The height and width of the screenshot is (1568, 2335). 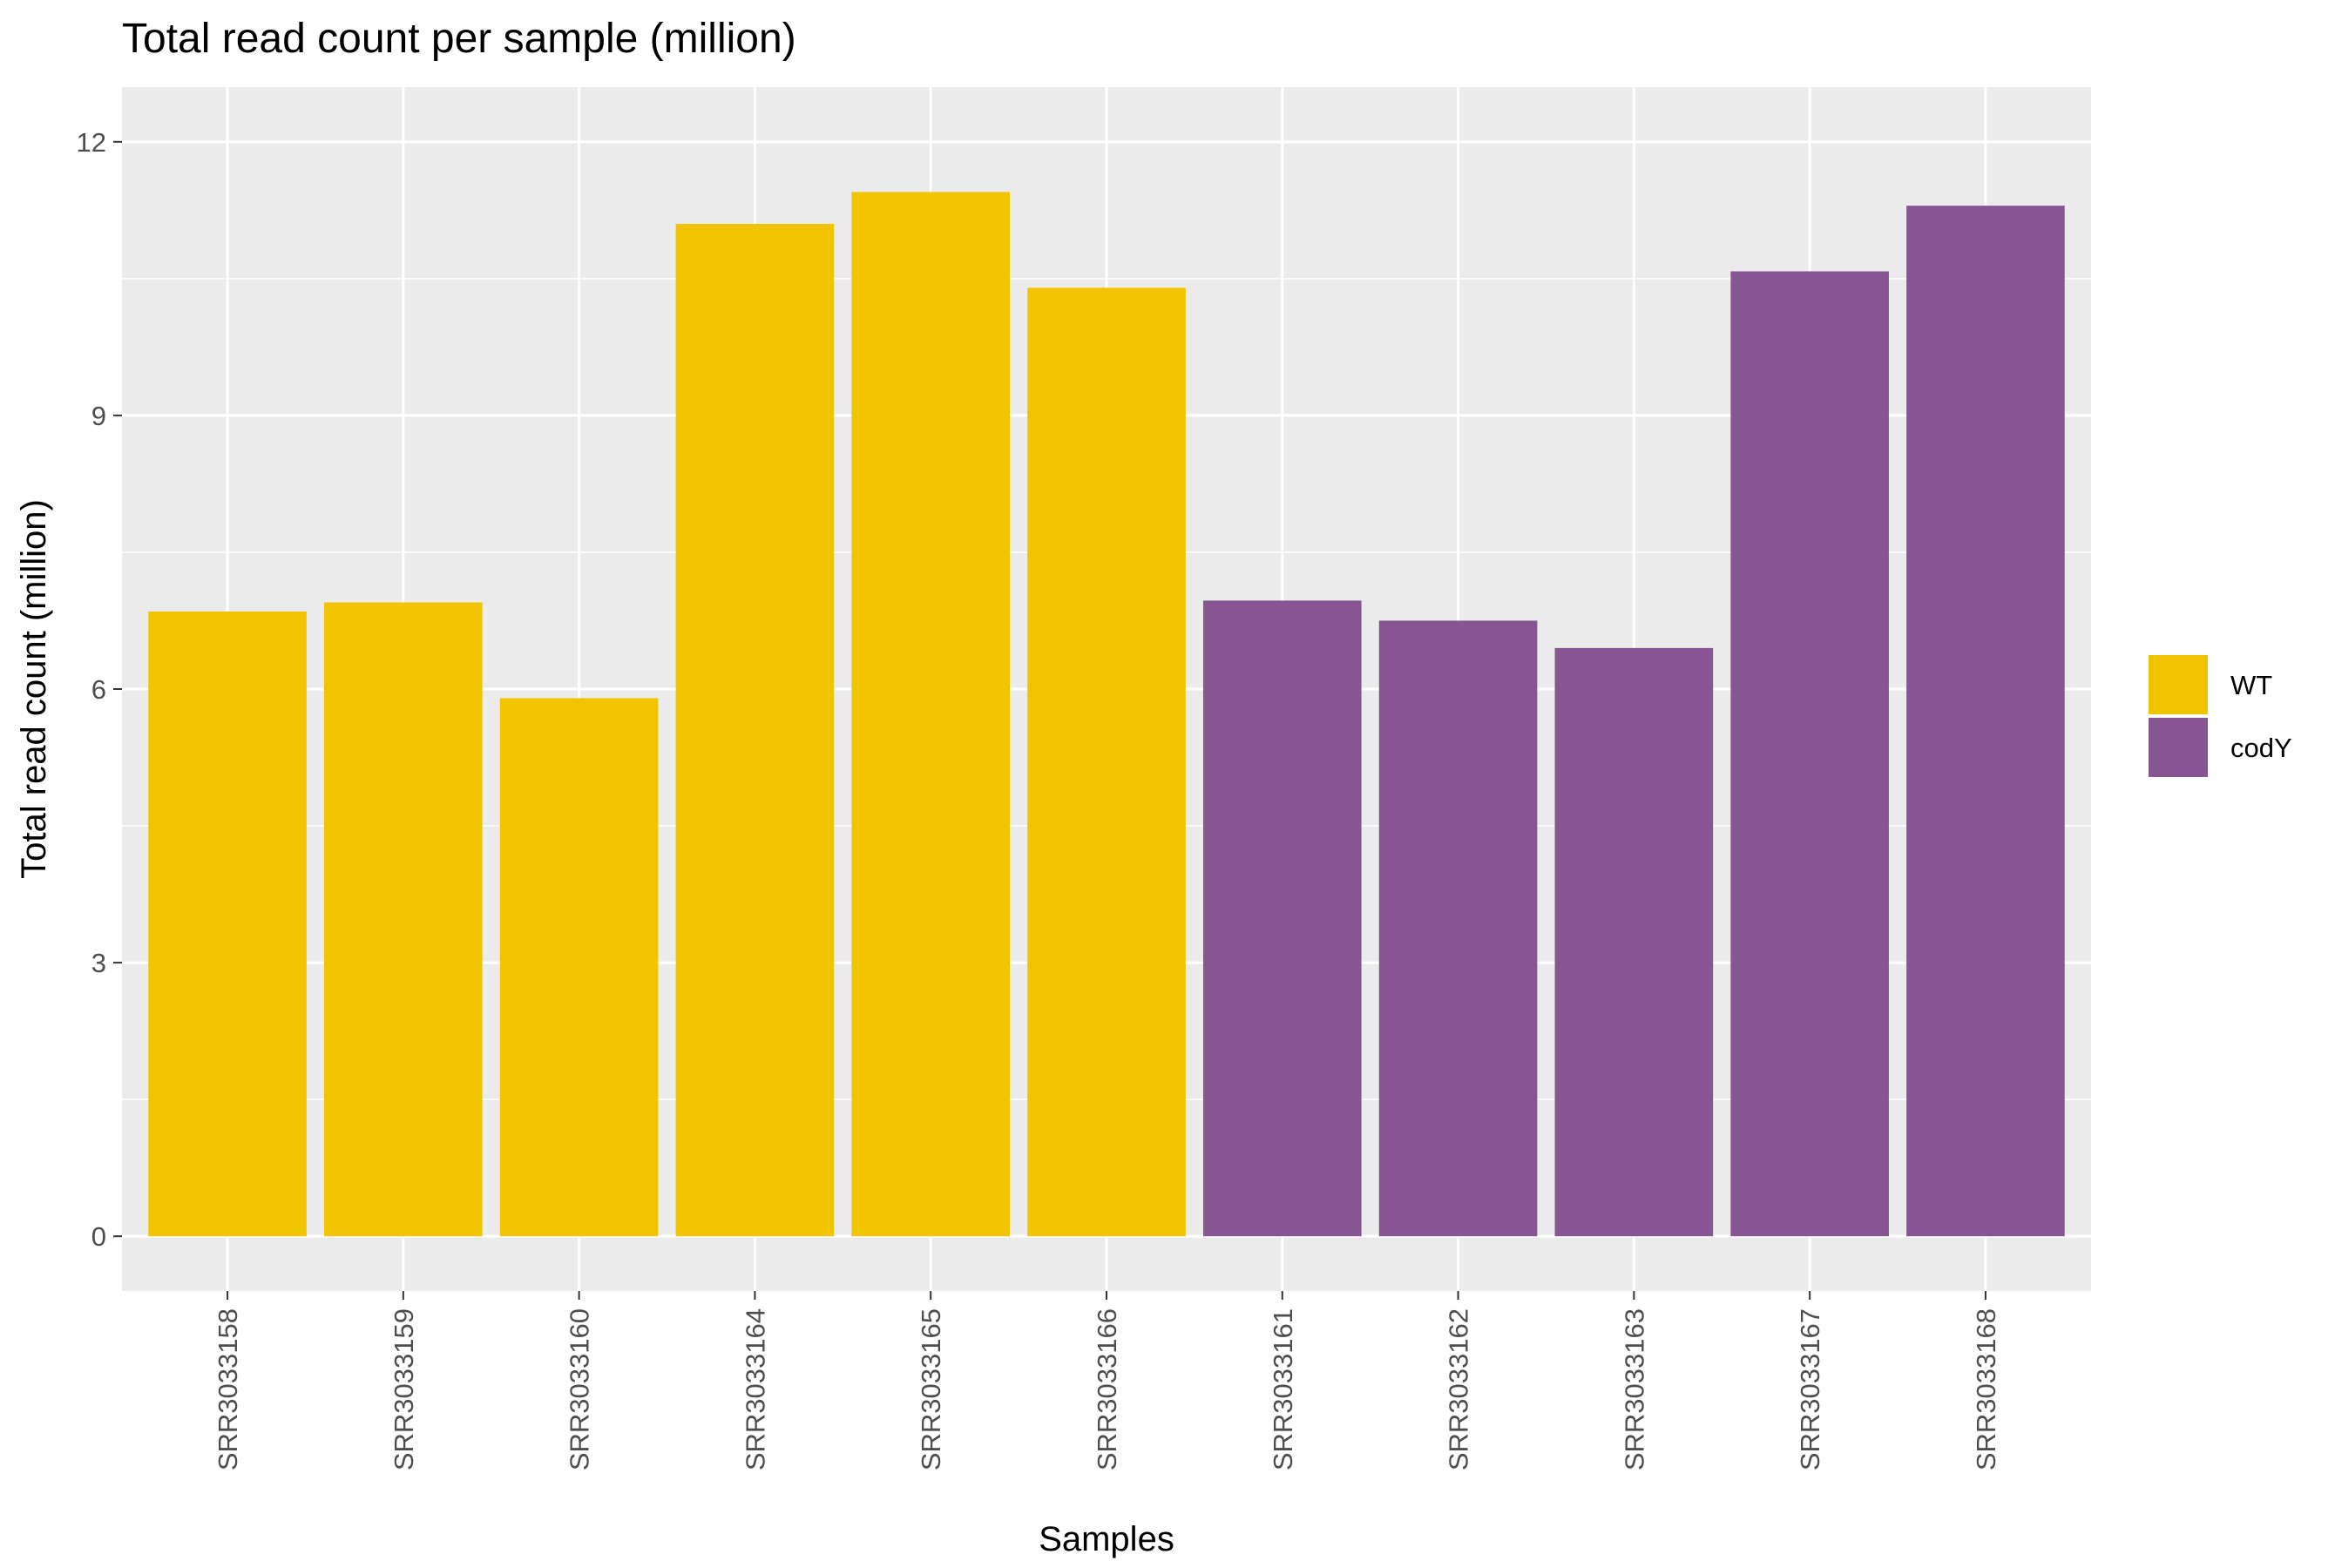 I want to click on x-tick-label: SRR3033159, so click(x=404, y=1389).